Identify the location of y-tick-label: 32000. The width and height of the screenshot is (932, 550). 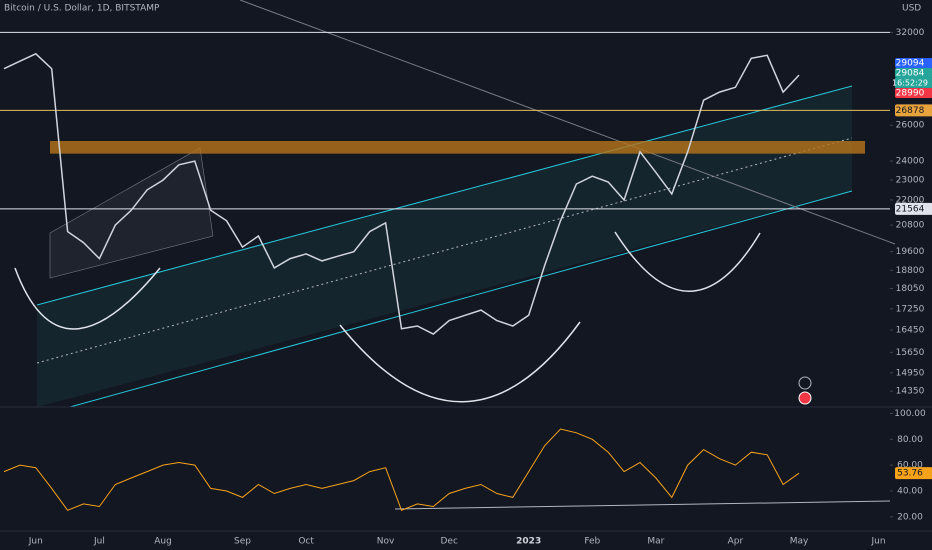
(910, 33).